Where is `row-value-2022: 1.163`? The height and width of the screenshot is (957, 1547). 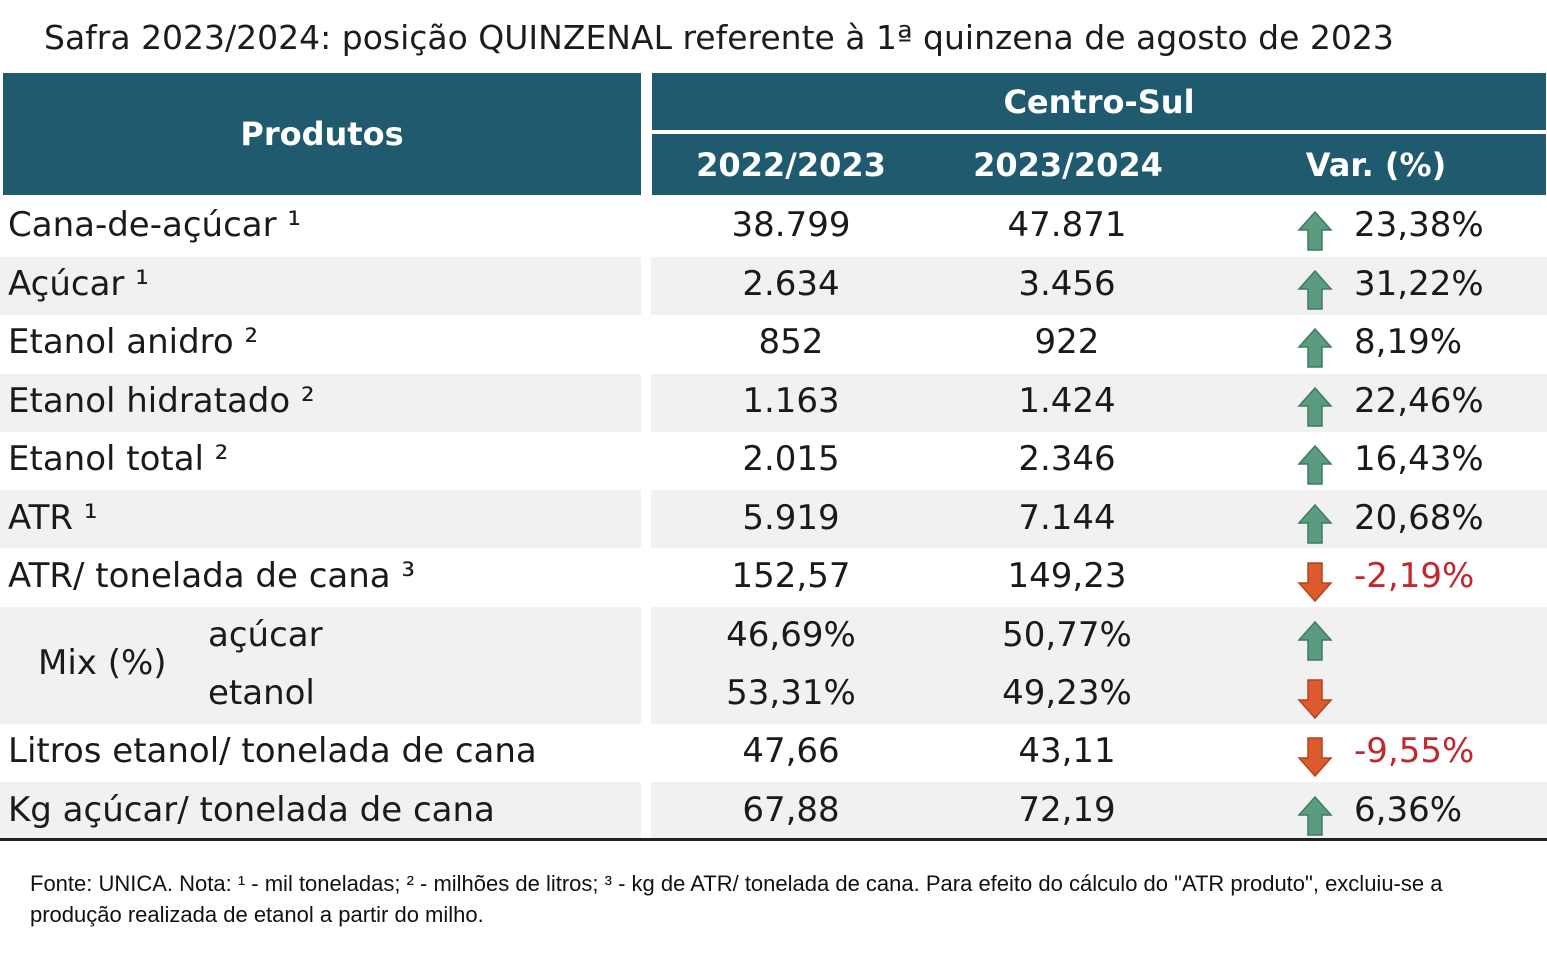
row-value-2022: 1.163 is located at coordinates (791, 401).